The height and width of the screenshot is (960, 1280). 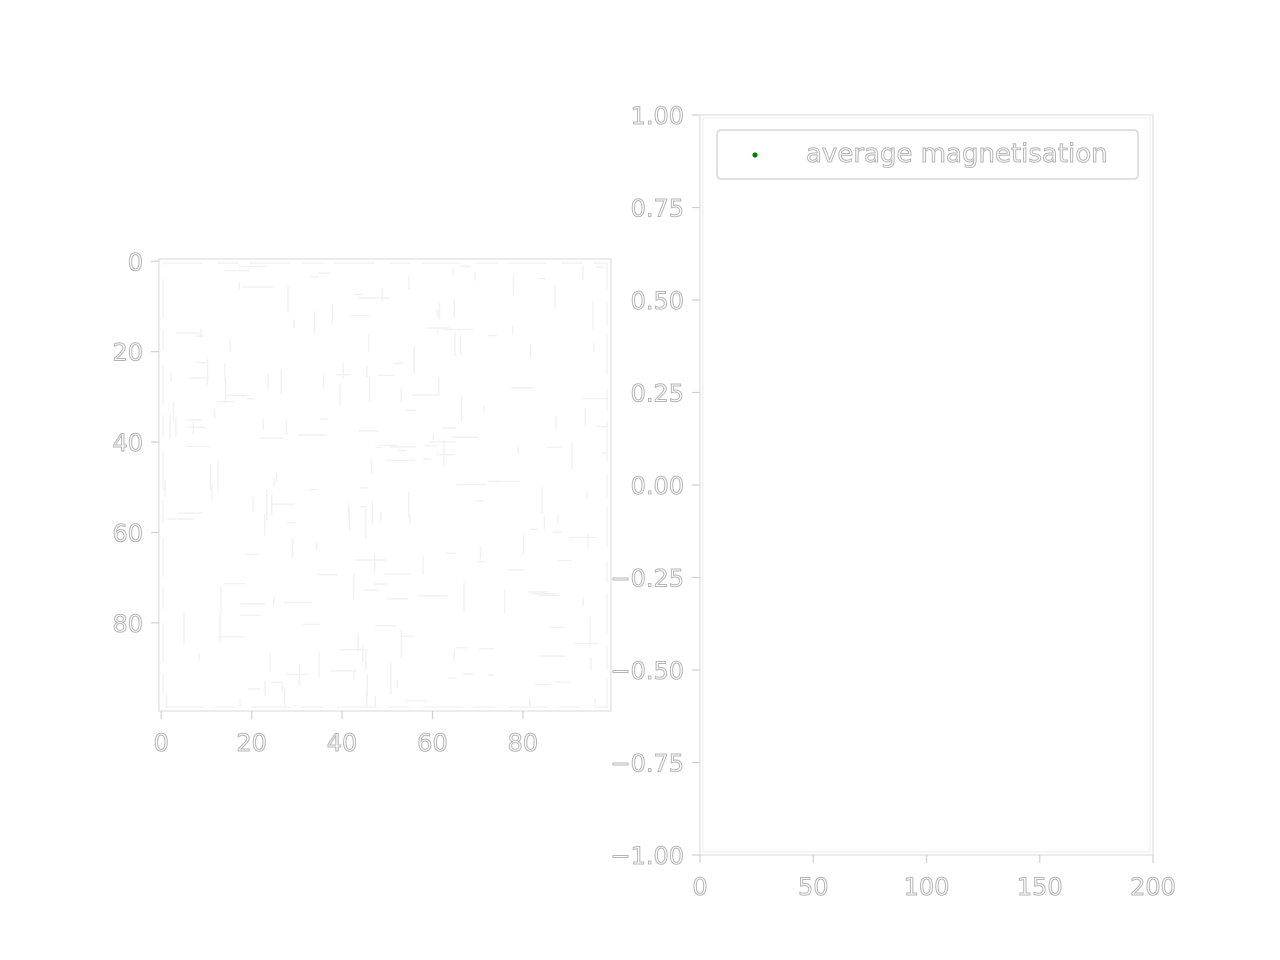 What do you see at coordinates (161, 743) in the screenshot?
I see `heatmap-x-tick-label: 0` at bounding box center [161, 743].